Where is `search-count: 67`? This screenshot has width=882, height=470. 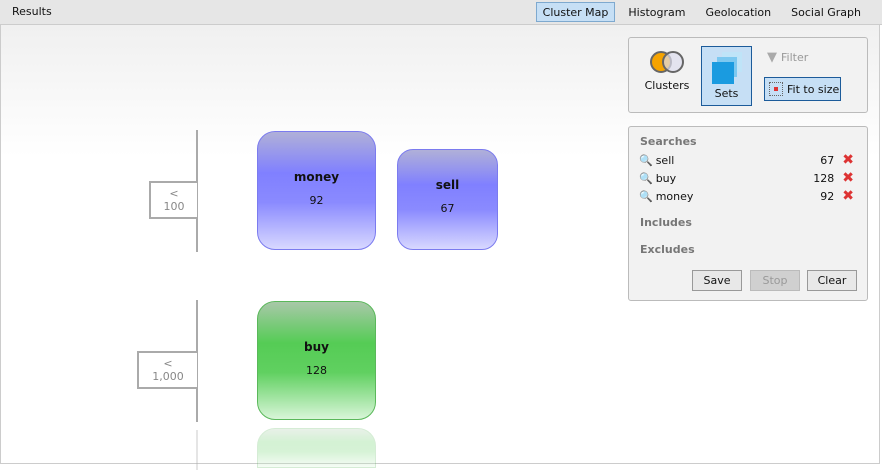
search-count: 67 is located at coordinates (827, 160).